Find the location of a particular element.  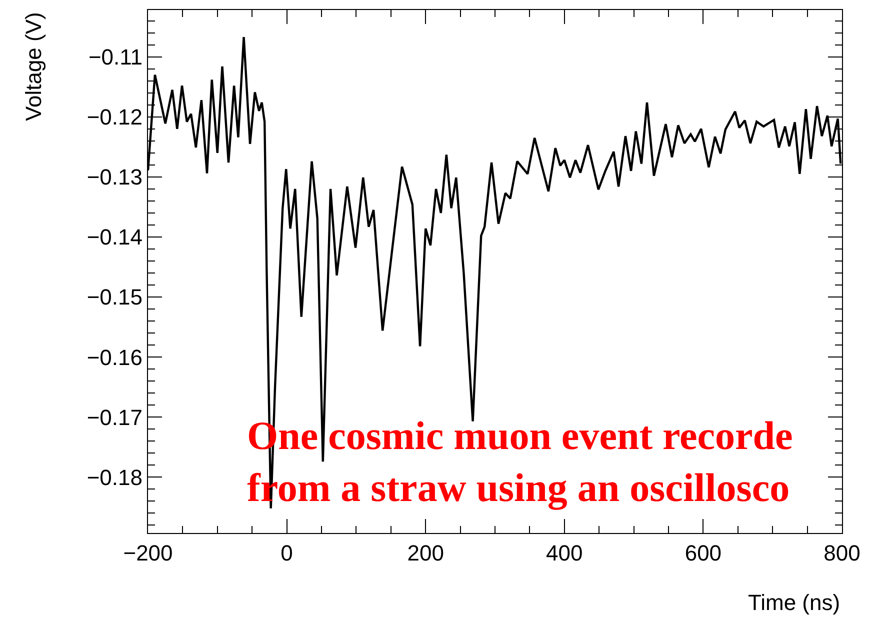

y-tick-label: −0.13 is located at coordinates (114, 177).